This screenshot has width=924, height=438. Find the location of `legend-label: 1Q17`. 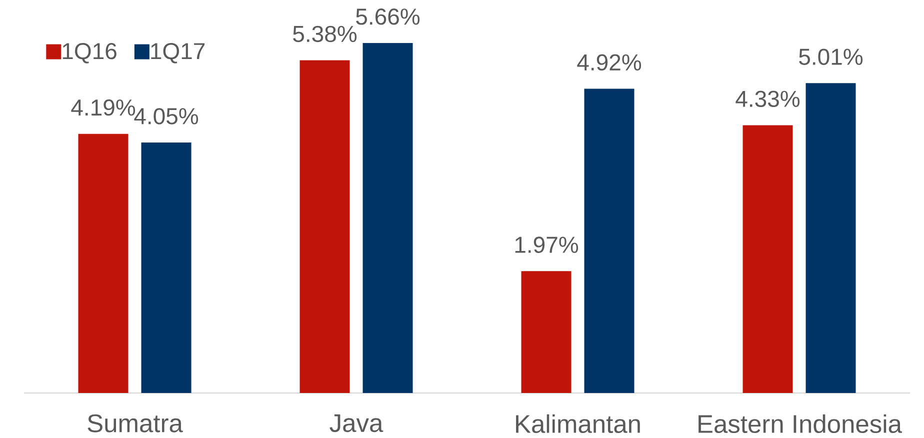

legend-label: 1Q17 is located at coordinates (178, 53).